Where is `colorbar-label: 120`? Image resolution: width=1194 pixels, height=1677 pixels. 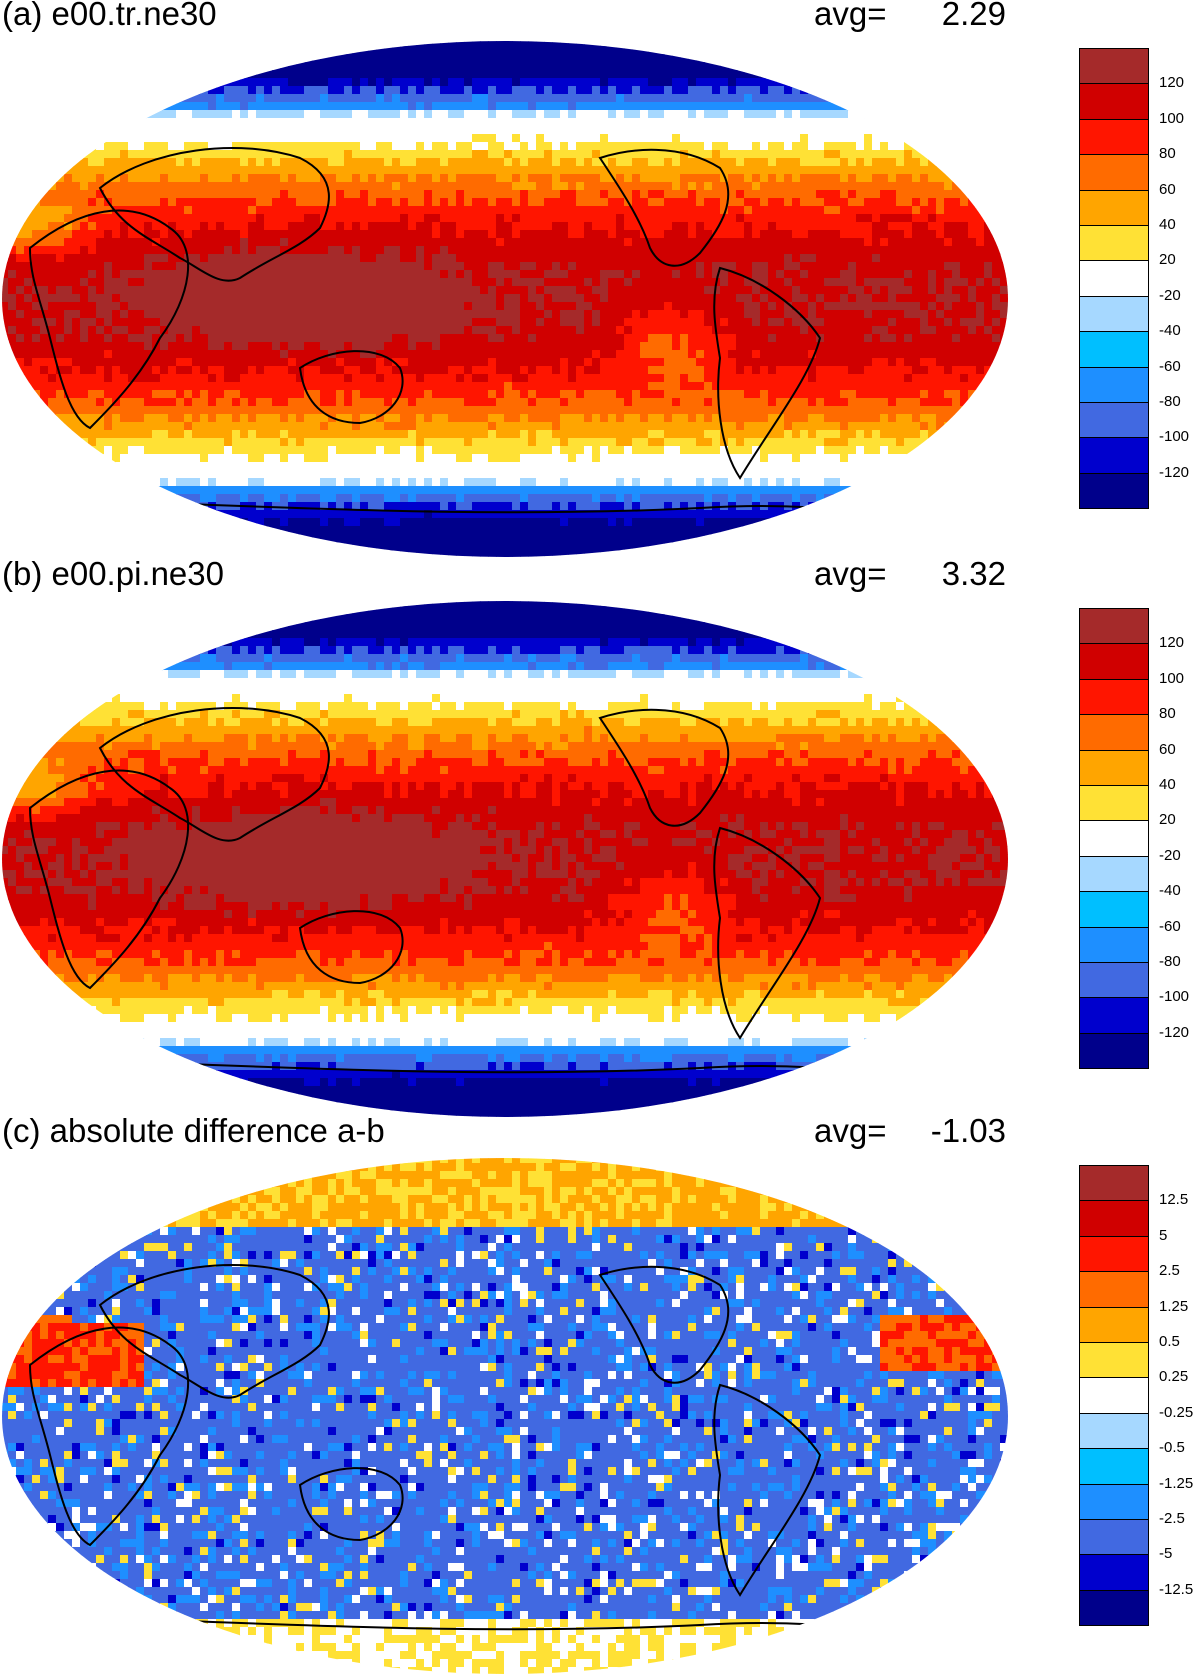 colorbar-label: 120 is located at coordinates (1171, 83).